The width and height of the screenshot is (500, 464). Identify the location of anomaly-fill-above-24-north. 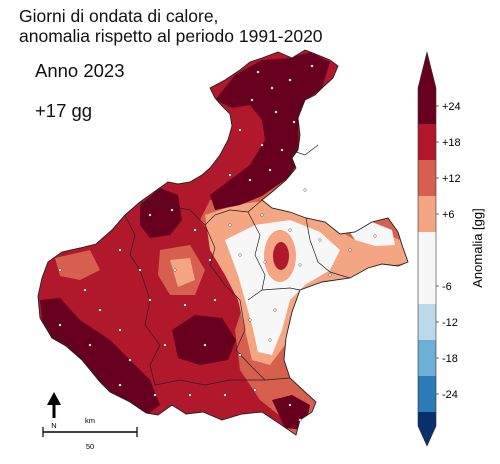
(270, 131).